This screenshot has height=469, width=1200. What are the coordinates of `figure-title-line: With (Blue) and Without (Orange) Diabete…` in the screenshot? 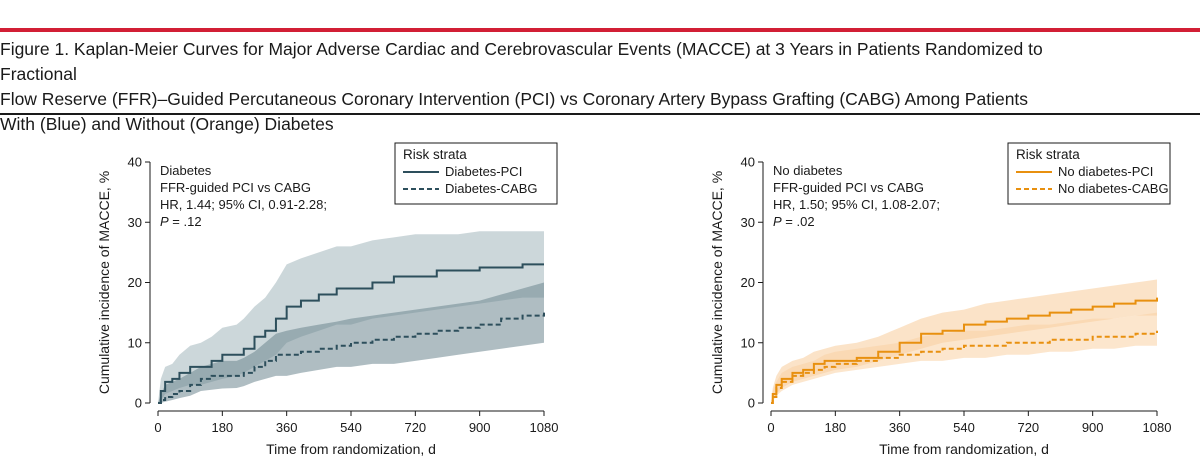 It's located at (167, 124).